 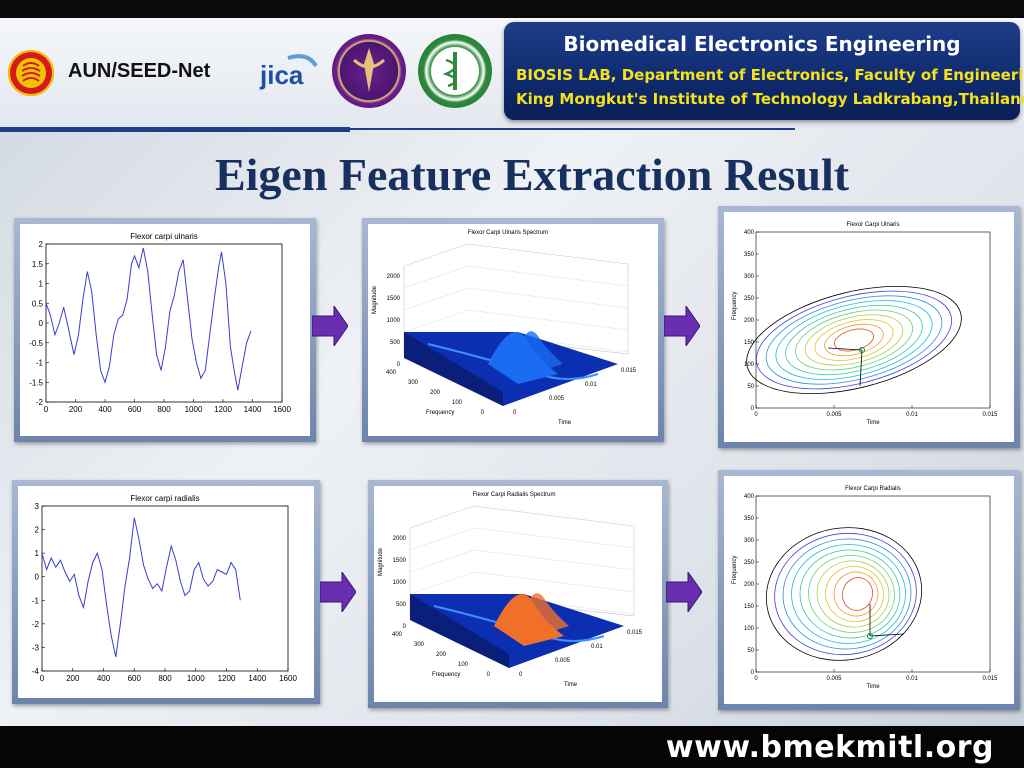 What do you see at coordinates (515, 413) in the screenshot?
I see `time-tick-label: 0` at bounding box center [515, 413].